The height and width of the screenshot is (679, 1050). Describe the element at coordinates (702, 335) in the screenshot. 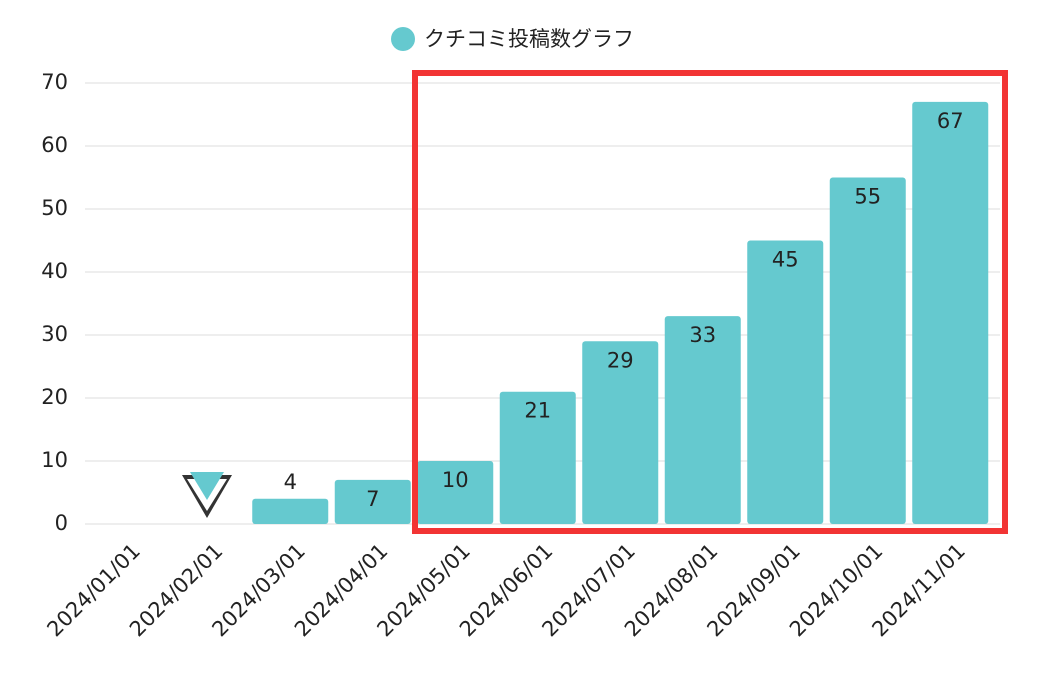

I see `data-label: 33` at that location.